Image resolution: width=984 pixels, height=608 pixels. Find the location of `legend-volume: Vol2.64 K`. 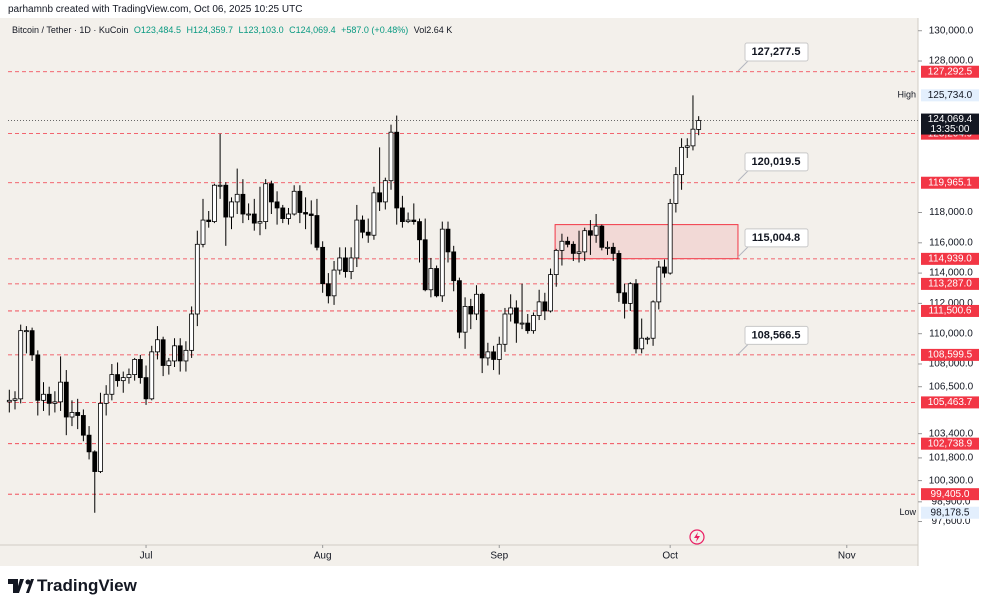

legend-volume: Vol2.64 K is located at coordinates (433, 30).